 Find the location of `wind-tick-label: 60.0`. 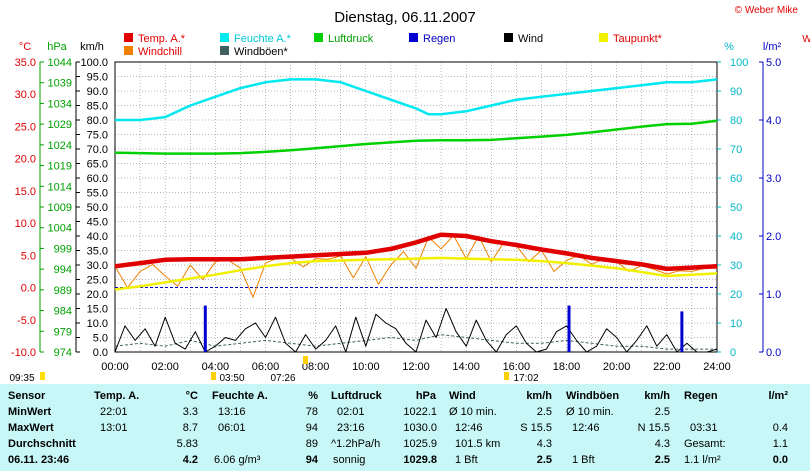

wind-tick-label: 60.0 is located at coordinates (97, 179).